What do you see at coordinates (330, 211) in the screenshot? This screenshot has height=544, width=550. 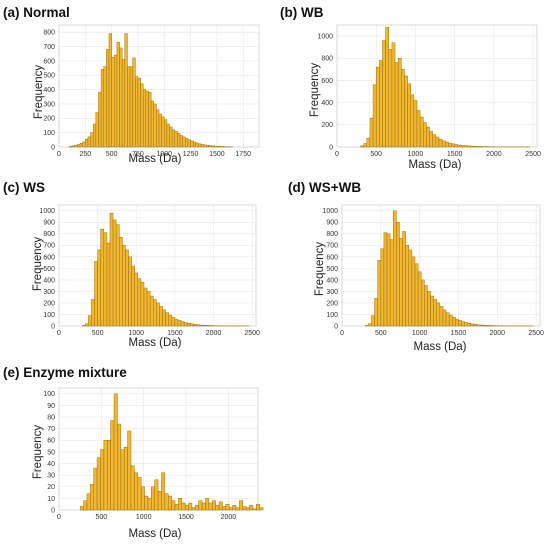 I see `panel-d-ytick-label: 1000` at bounding box center [330, 211].